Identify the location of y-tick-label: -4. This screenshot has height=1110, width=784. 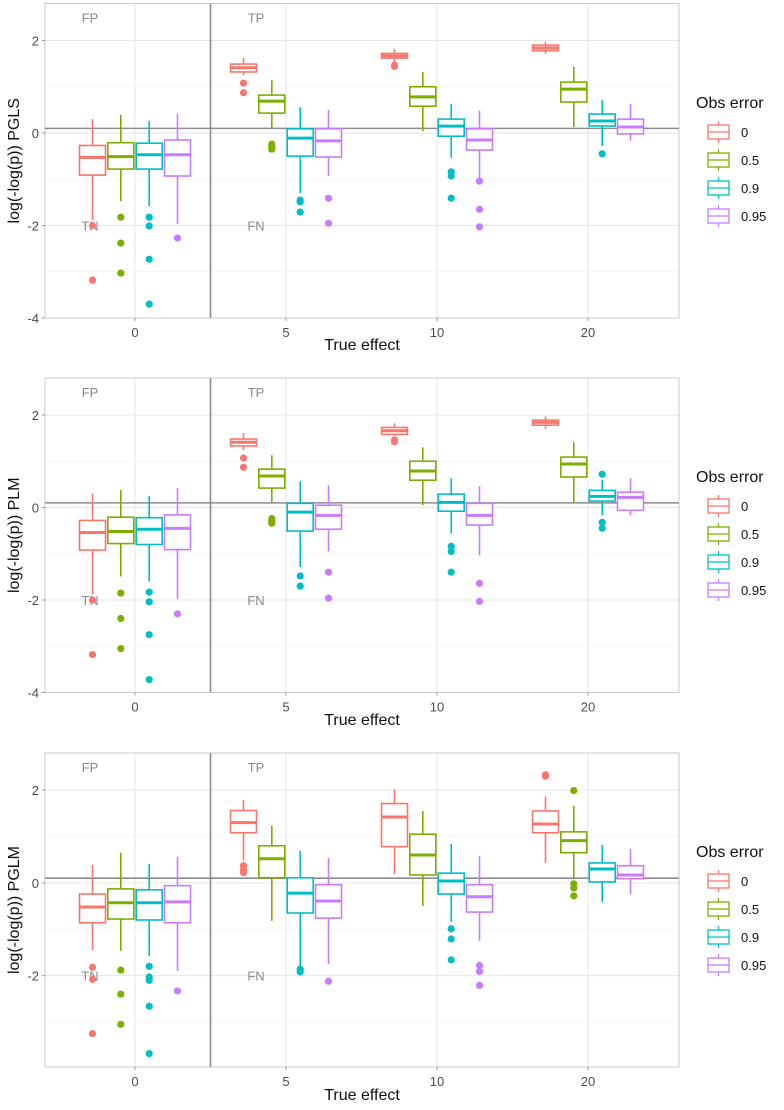
(33, 693).